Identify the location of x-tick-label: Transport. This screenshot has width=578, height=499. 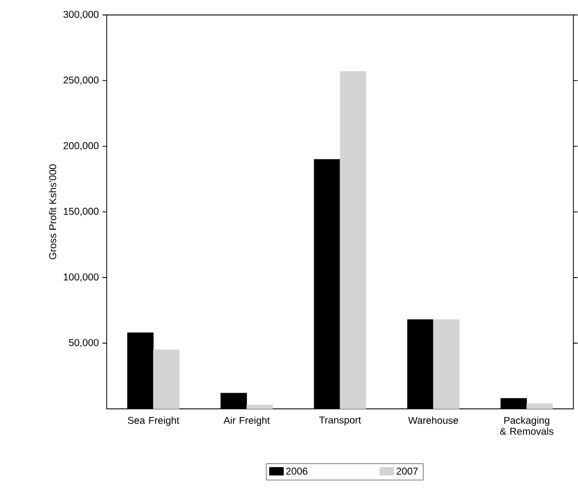
(340, 421).